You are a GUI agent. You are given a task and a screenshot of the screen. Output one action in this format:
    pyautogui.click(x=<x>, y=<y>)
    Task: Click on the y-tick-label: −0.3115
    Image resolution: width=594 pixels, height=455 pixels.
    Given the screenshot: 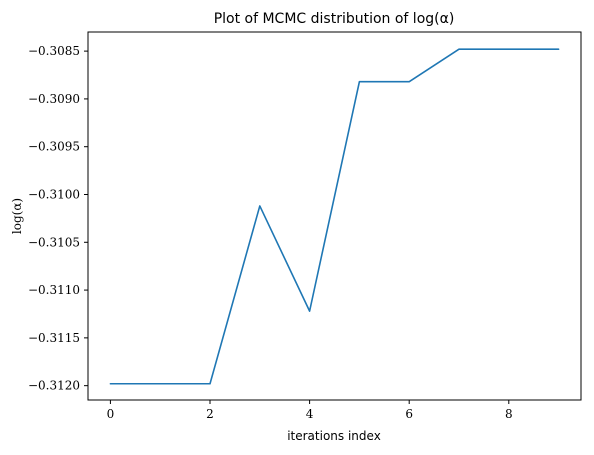 What is the action you would take?
    pyautogui.click(x=54, y=338)
    